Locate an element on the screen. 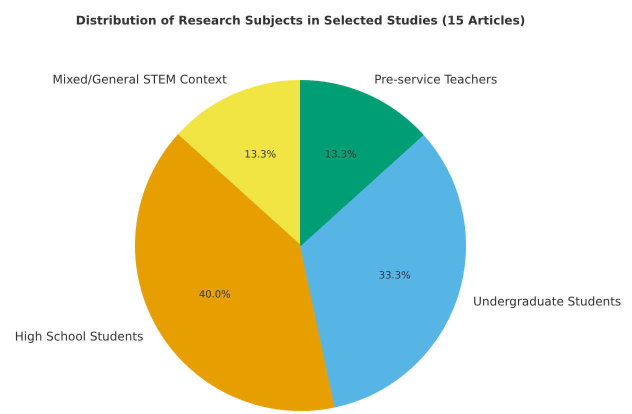 Image resolution: width=632 pixels, height=414 pixels. slice-label: Undergraduate Students is located at coordinates (547, 301).